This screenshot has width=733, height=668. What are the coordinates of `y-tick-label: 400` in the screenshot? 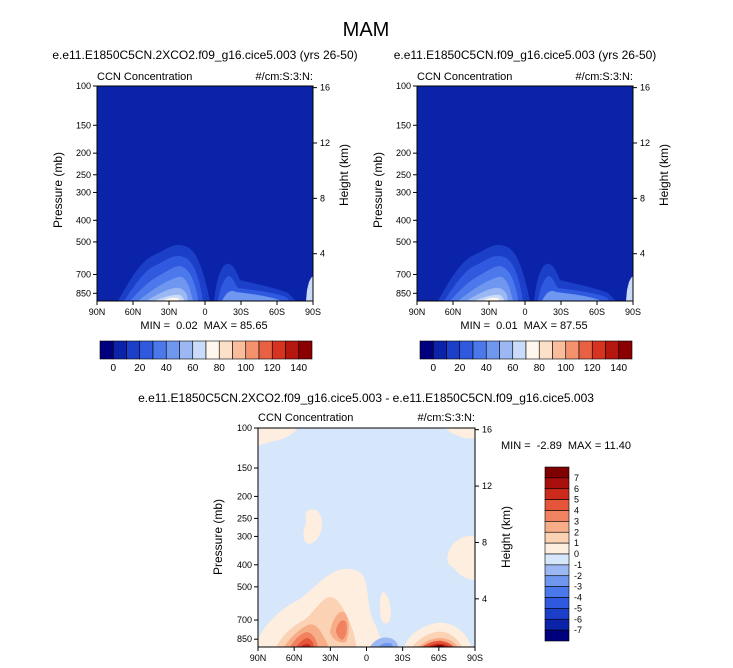 It's located at (83, 220).